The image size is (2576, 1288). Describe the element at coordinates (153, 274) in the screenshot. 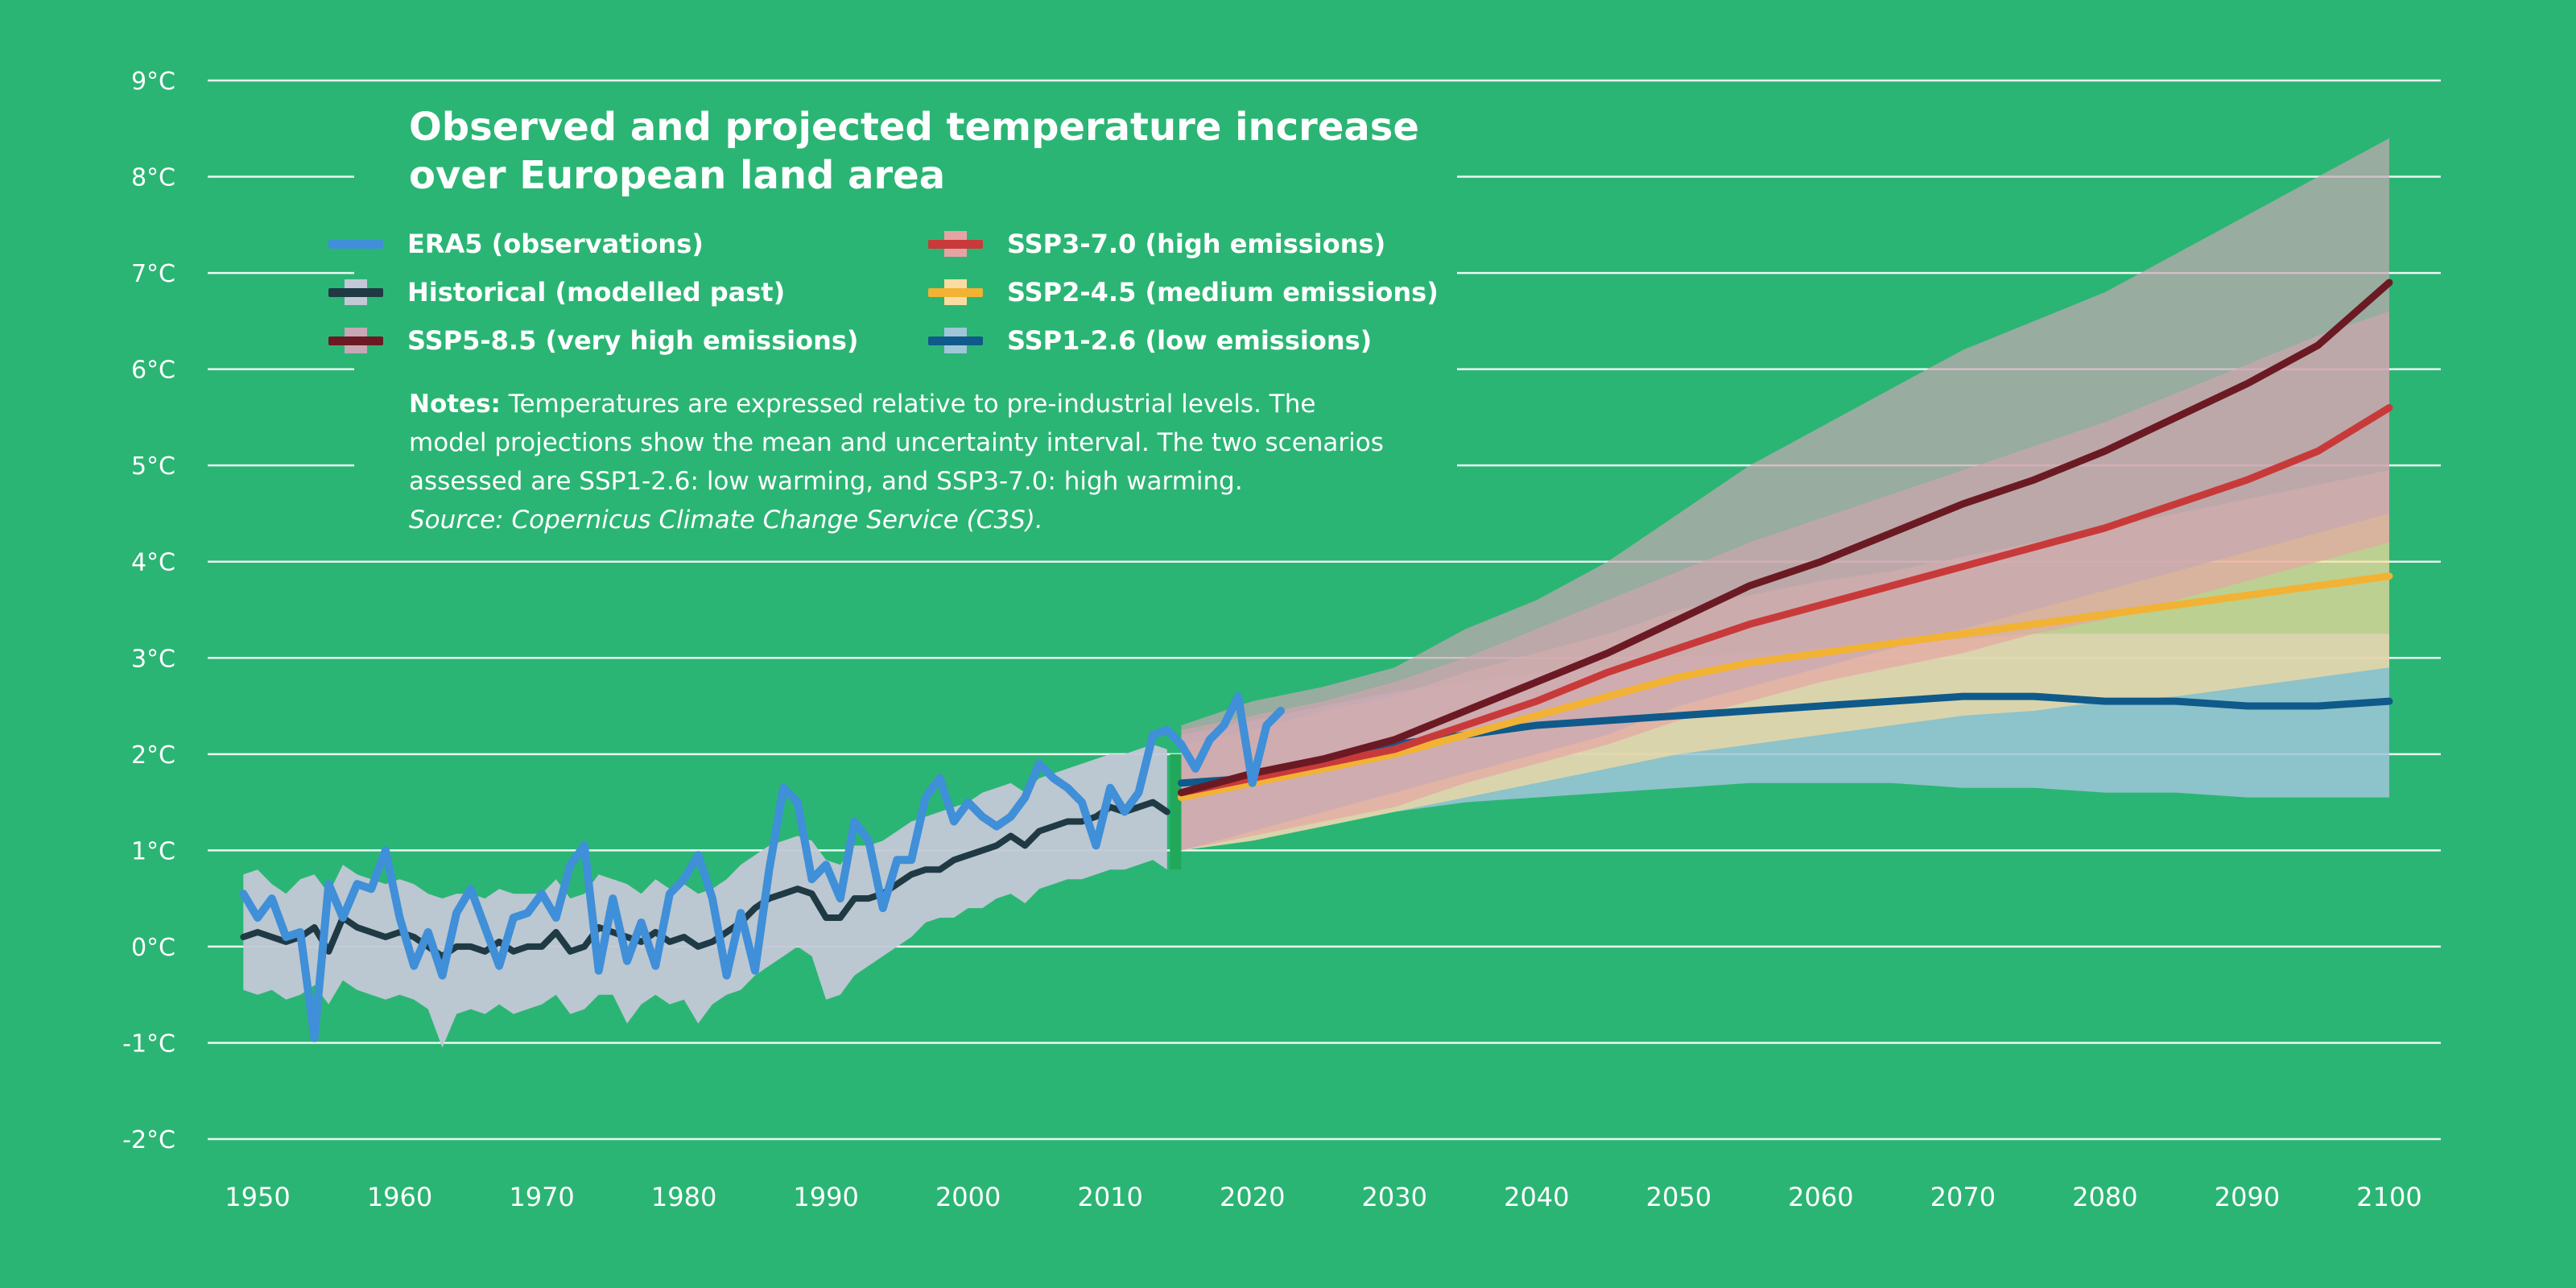

I see `y-tick-label: 7°C` at that location.